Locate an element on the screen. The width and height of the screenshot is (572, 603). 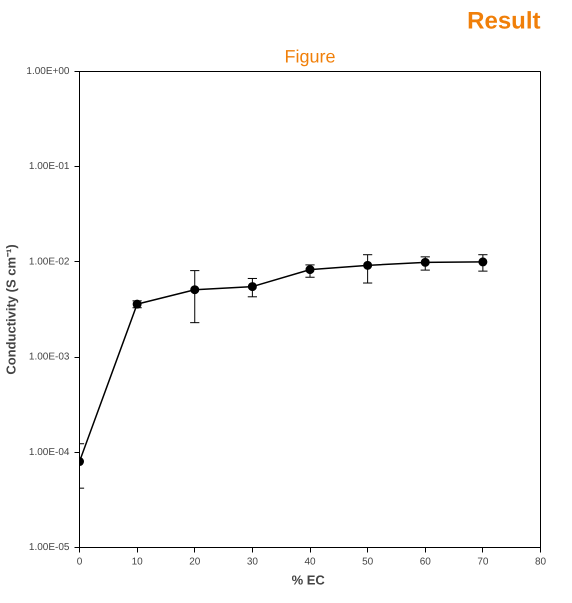
y-tick-label: 1.00E-03 is located at coordinates (49, 357).